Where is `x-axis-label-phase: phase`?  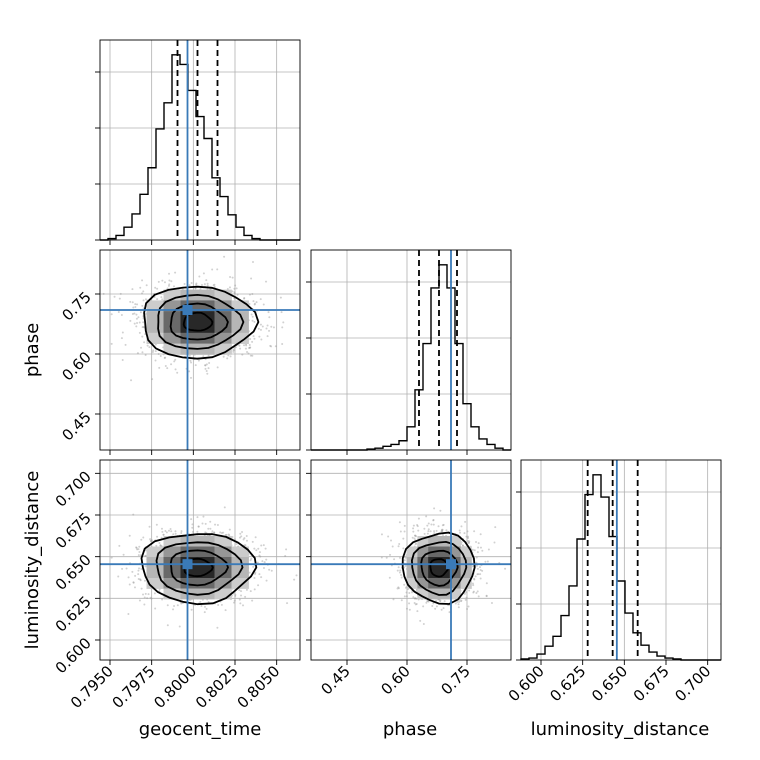 x-axis-label-phase: phase is located at coordinates (410, 729).